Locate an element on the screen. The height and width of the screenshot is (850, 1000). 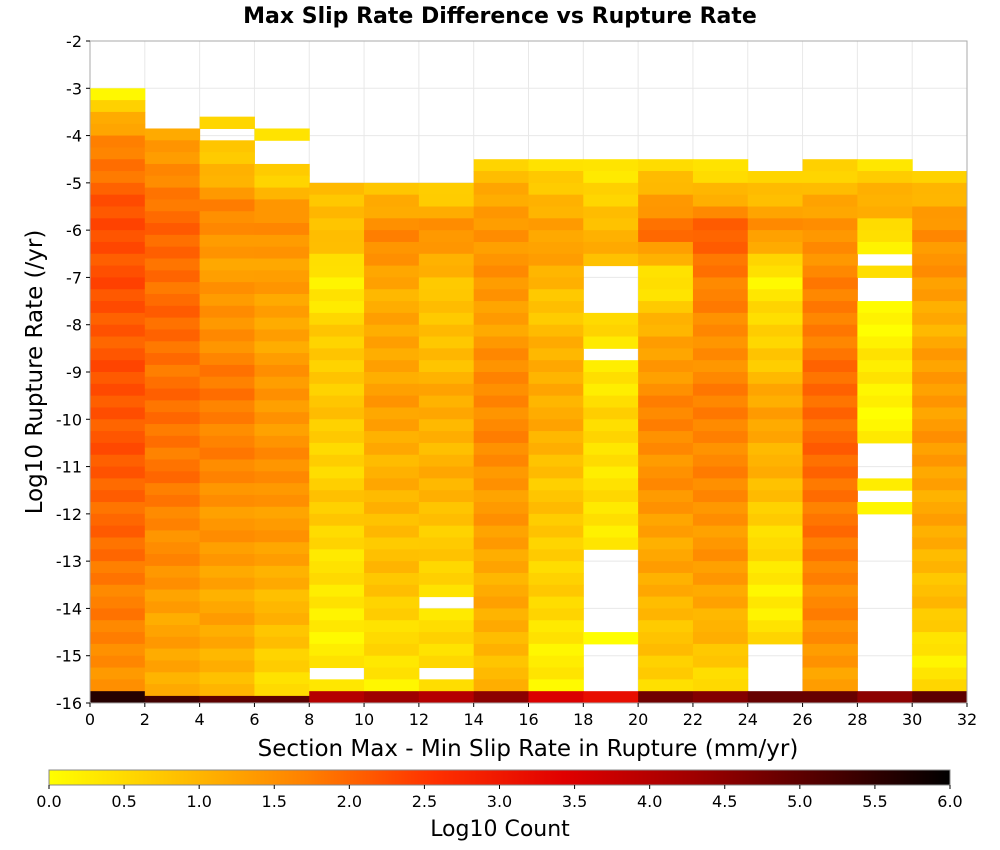
y-tick-label: -7 is located at coordinates (74, 277).